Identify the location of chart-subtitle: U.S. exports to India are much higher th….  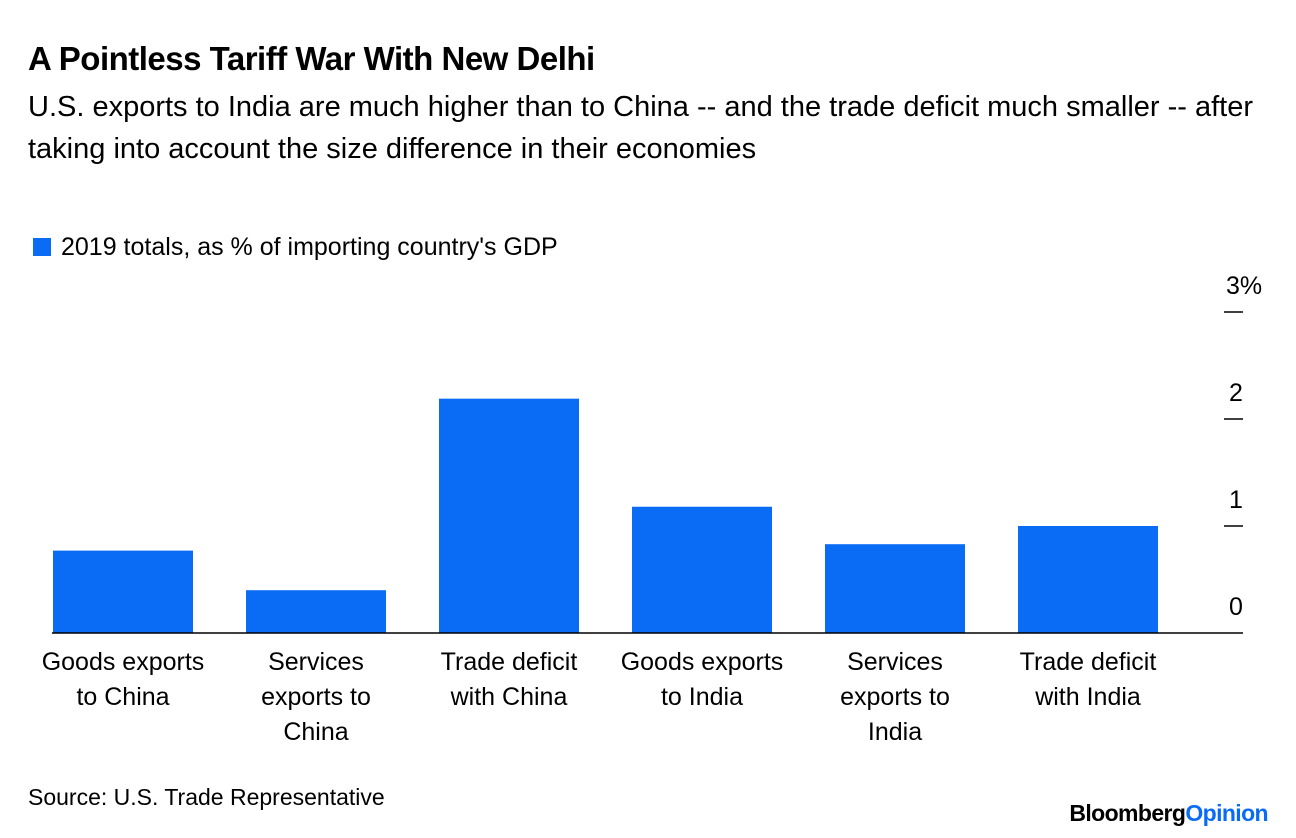
(641, 128).